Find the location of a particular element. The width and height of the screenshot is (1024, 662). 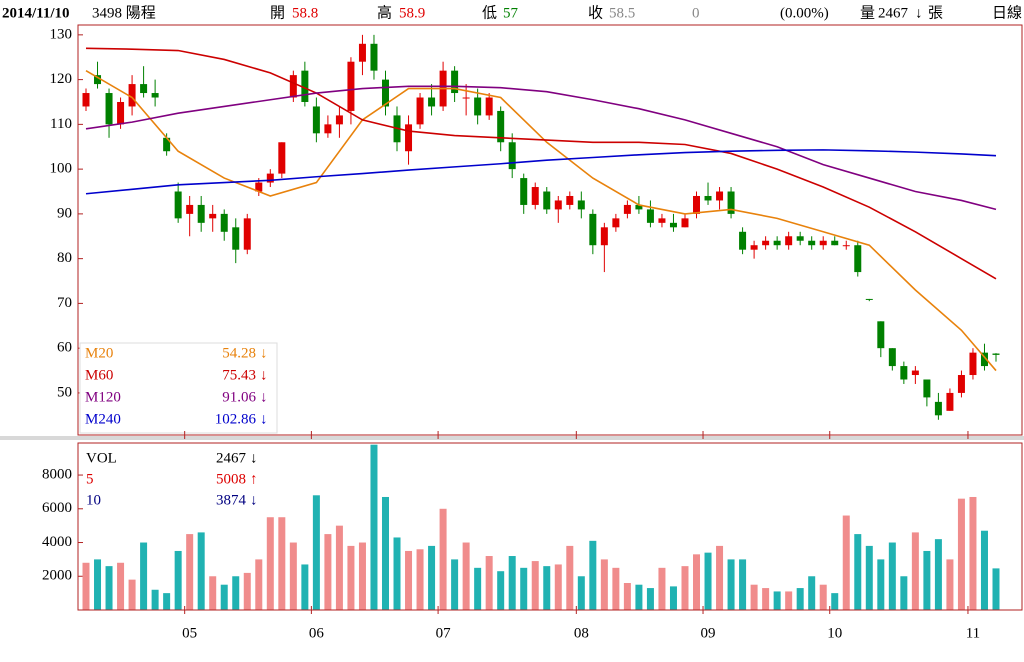

y-tick-label: 80 is located at coordinates (64, 258).